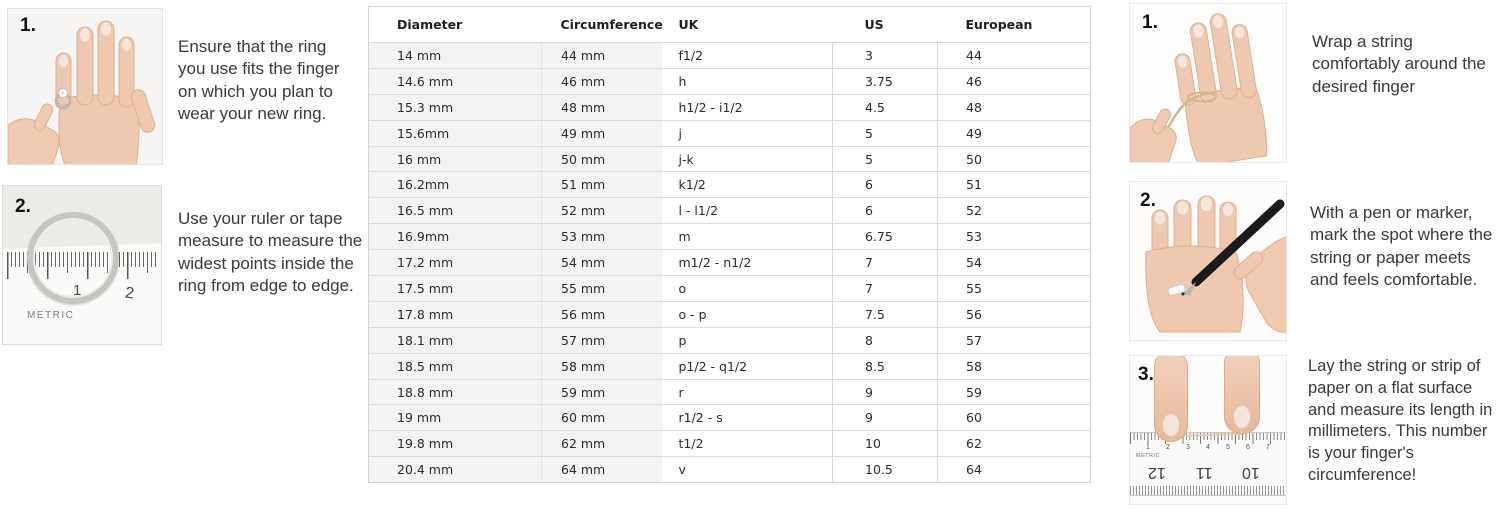  What do you see at coordinates (601, 158) in the screenshot?
I see `table-cell: 50 mm` at bounding box center [601, 158].